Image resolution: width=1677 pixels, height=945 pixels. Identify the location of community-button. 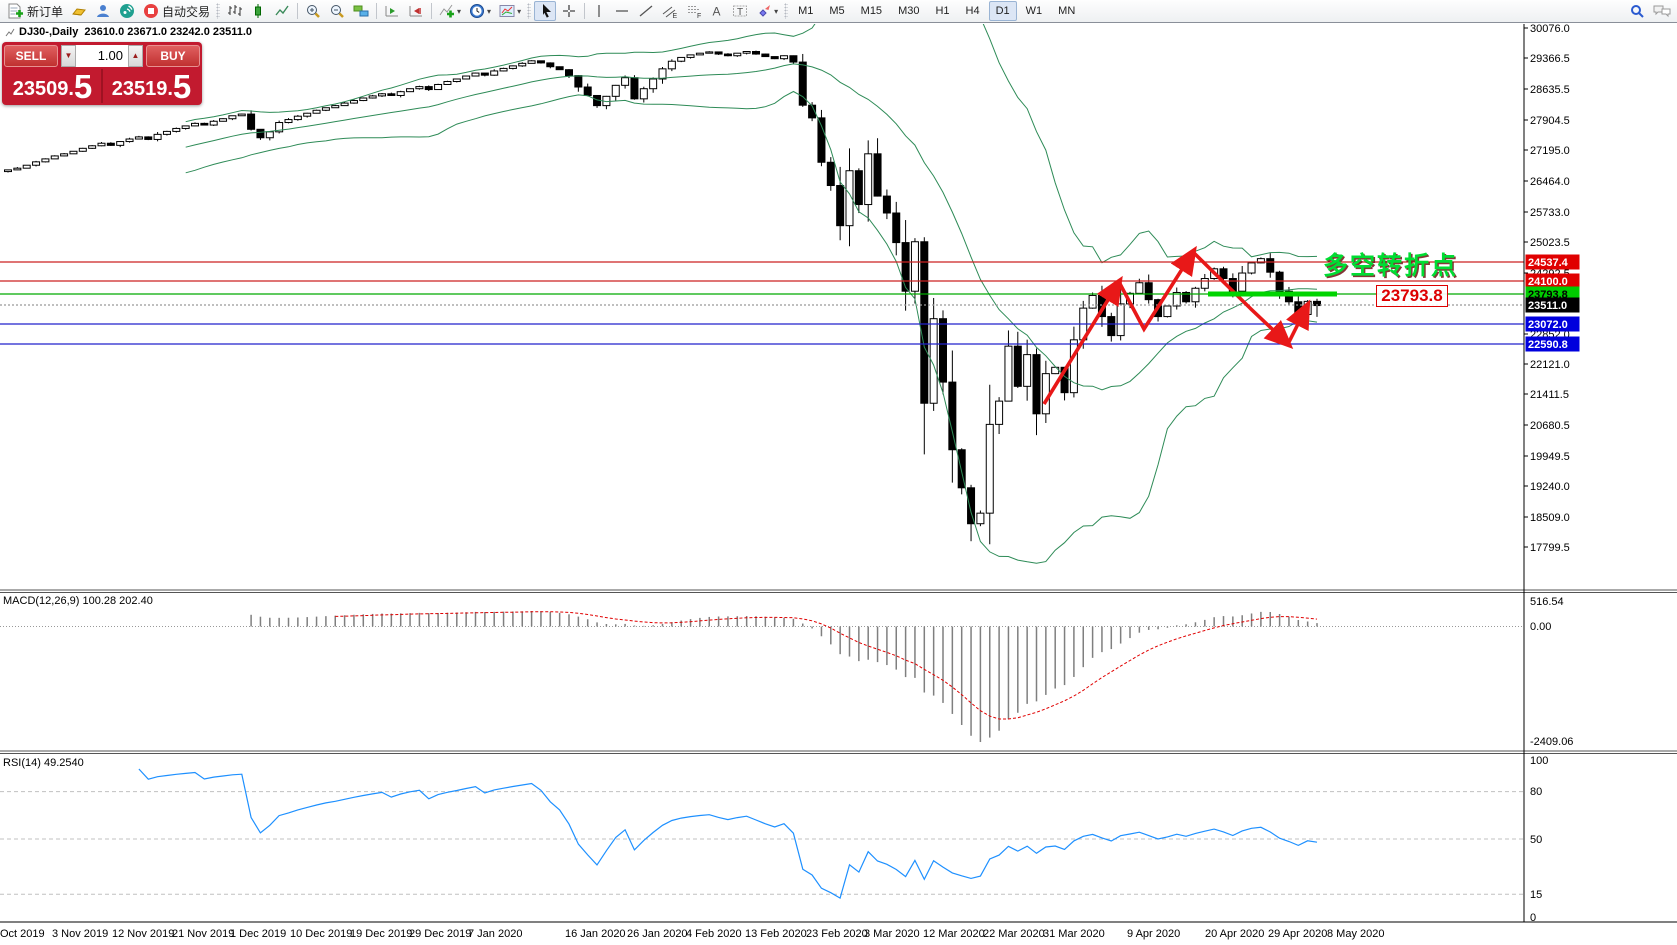
(103, 11).